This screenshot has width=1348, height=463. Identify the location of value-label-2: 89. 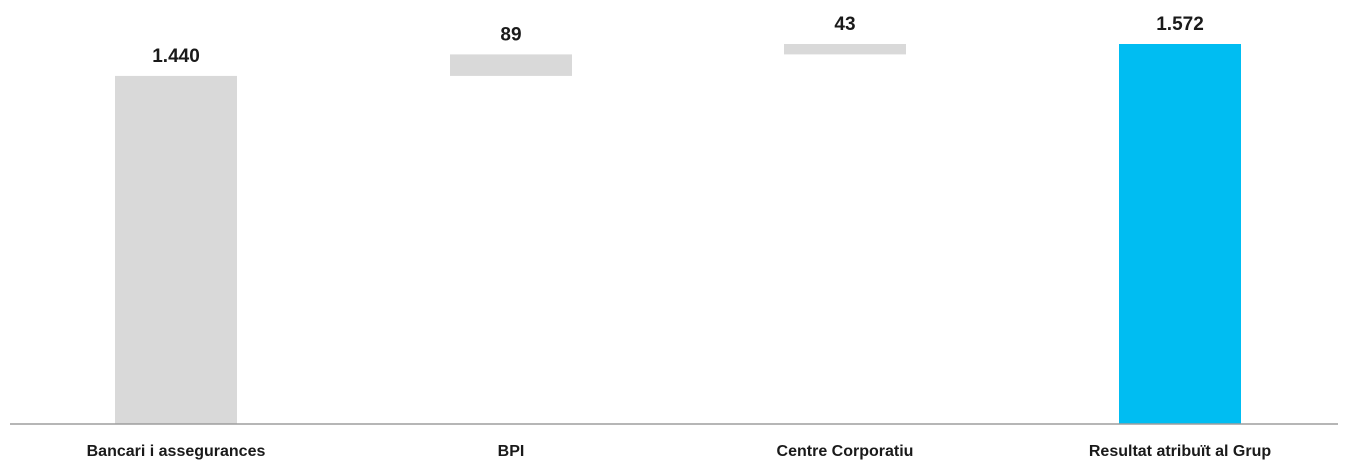
(510, 34).